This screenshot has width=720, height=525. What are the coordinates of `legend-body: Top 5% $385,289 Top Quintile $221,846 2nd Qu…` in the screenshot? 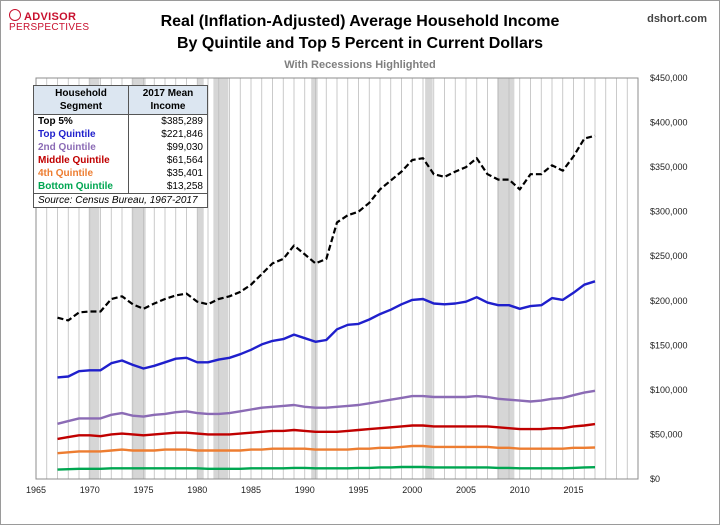 It's located at (120, 161).